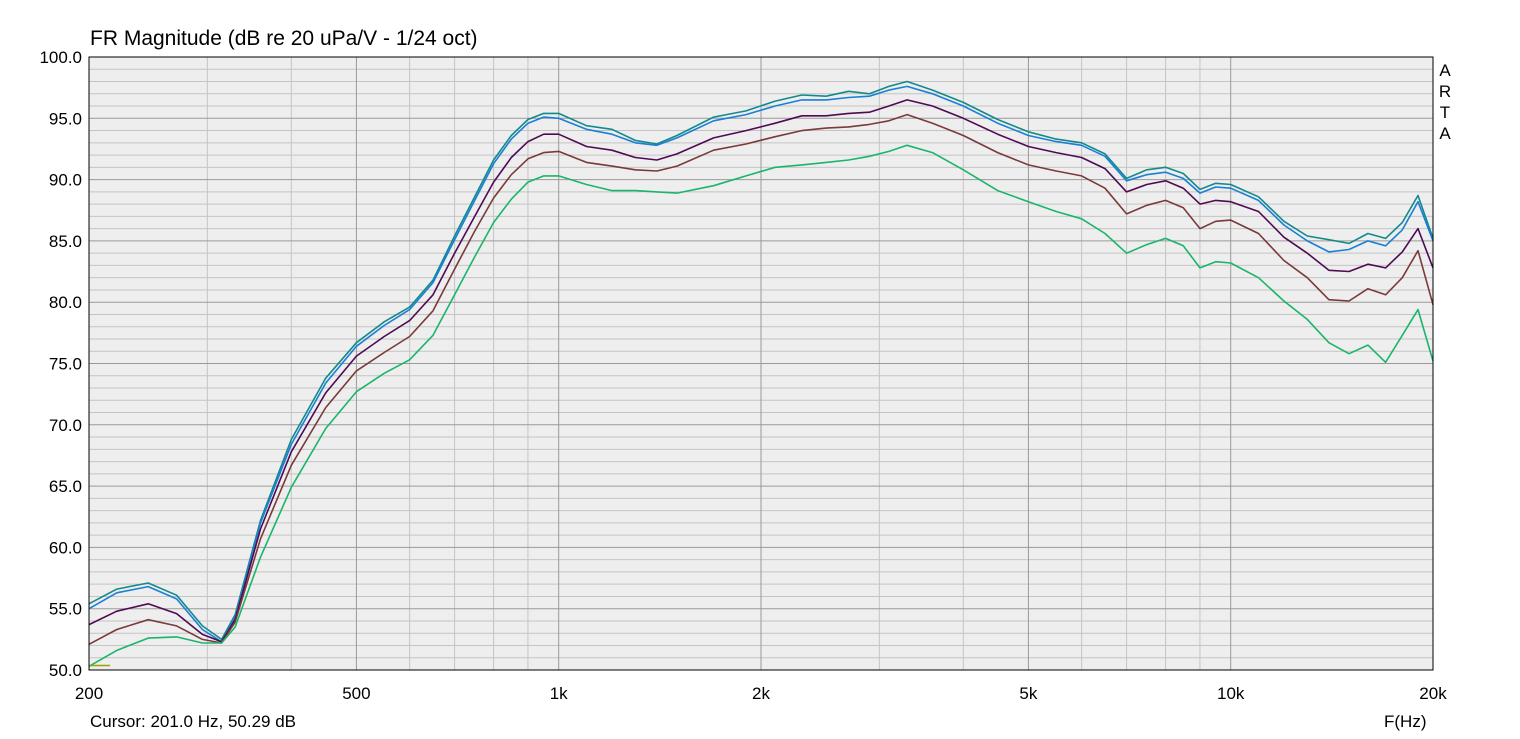  Describe the element at coordinates (65, 118) in the screenshot. I see `y-tick-label: 95.0` at that location.